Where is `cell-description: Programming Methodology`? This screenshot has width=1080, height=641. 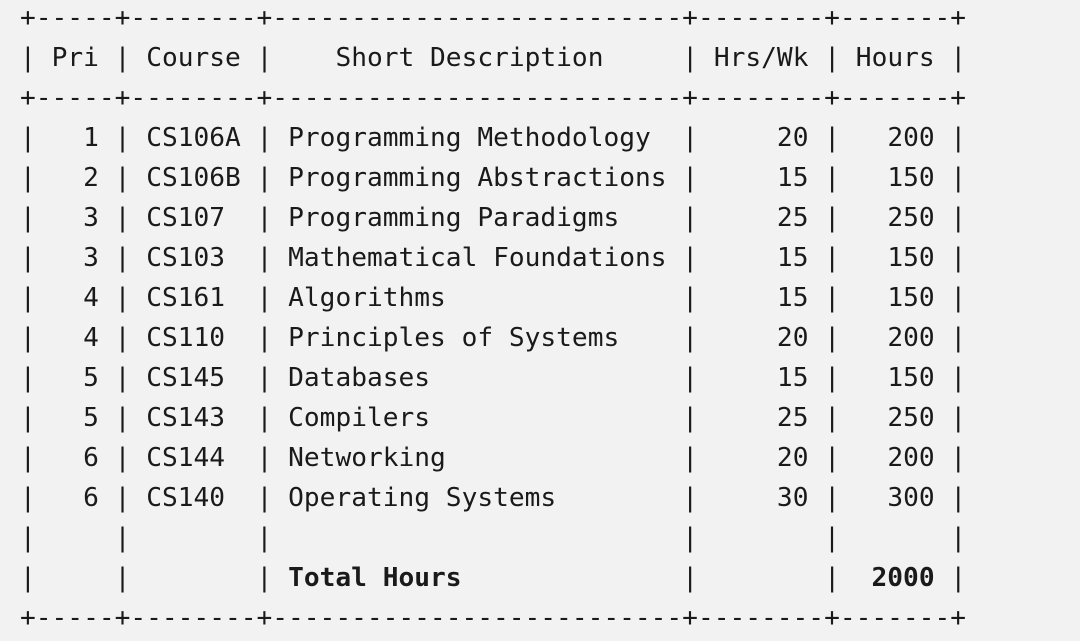
cell-description: Programming Methodology is located at coordinates (469, 138).